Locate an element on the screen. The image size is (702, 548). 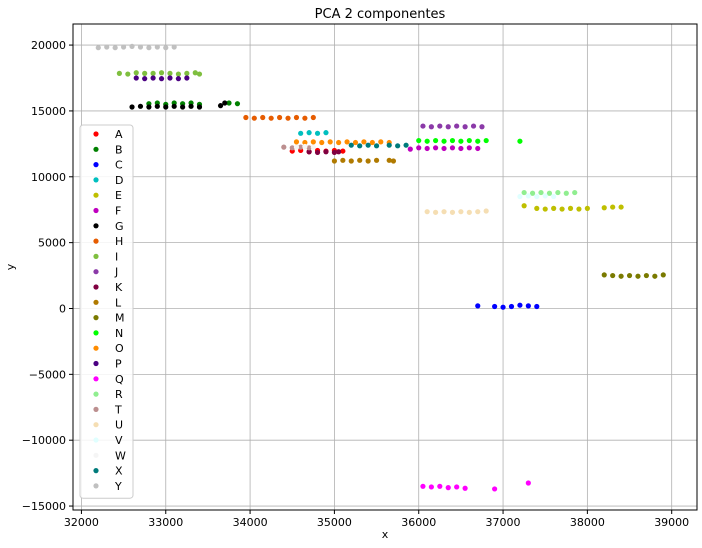
legend-label: P is located at coordinates (118, 364).